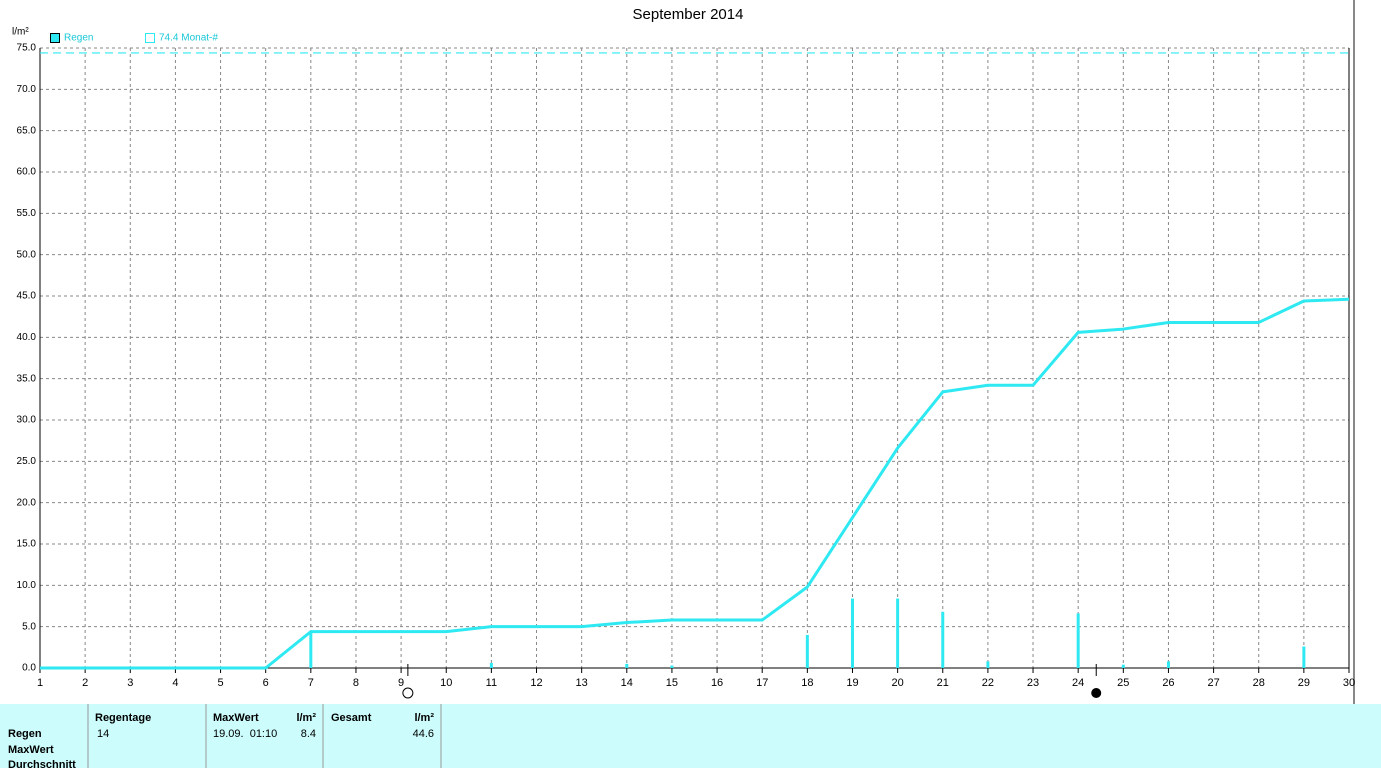  Describe the element at coordinates (103, 734) in the screenshot. I see `table-cell: 14` at that location.